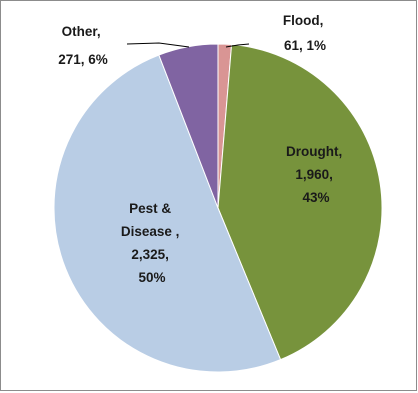 The image size is (418, 393). I want to click on slice-label-drought: Drought, 1,960, 43%, so click(316, 174).